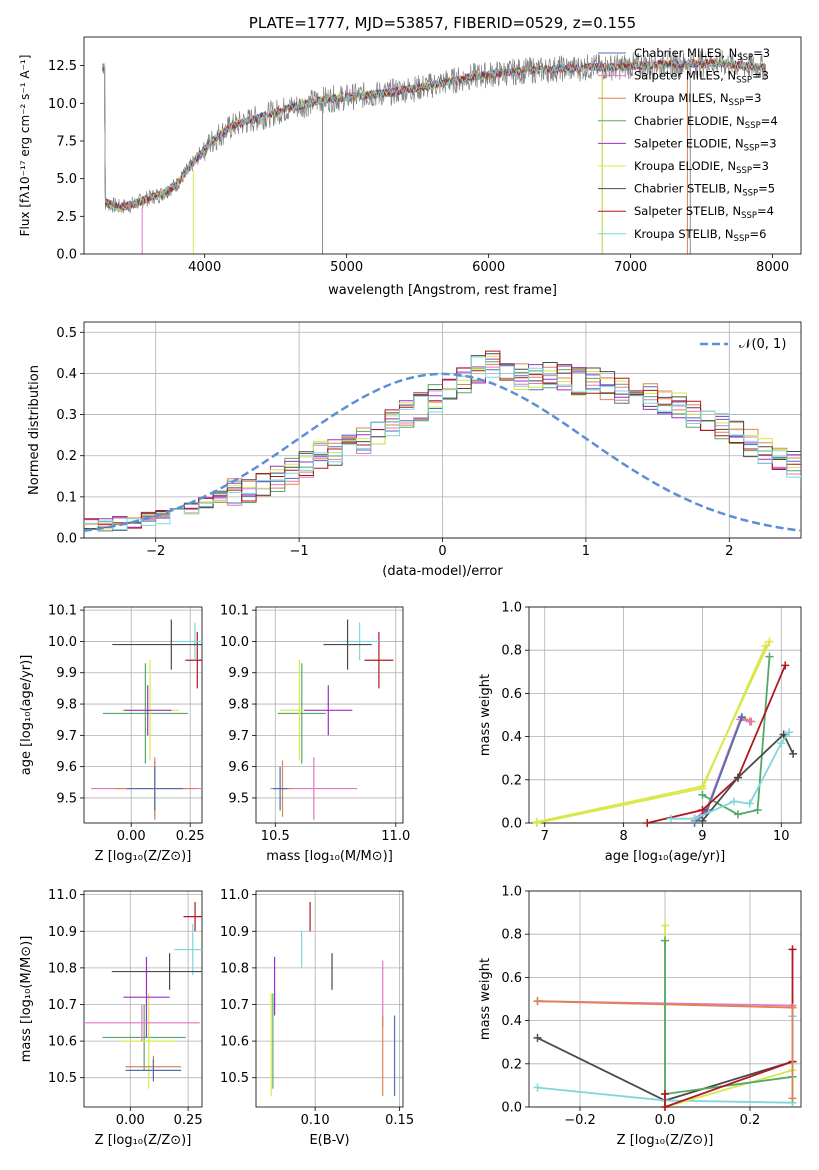 This screenshot has height=1170, width=819. Describe the element at coordinates (729, 1029) in the screenshot. I see `series-line-salpeter_stelib` at that location.